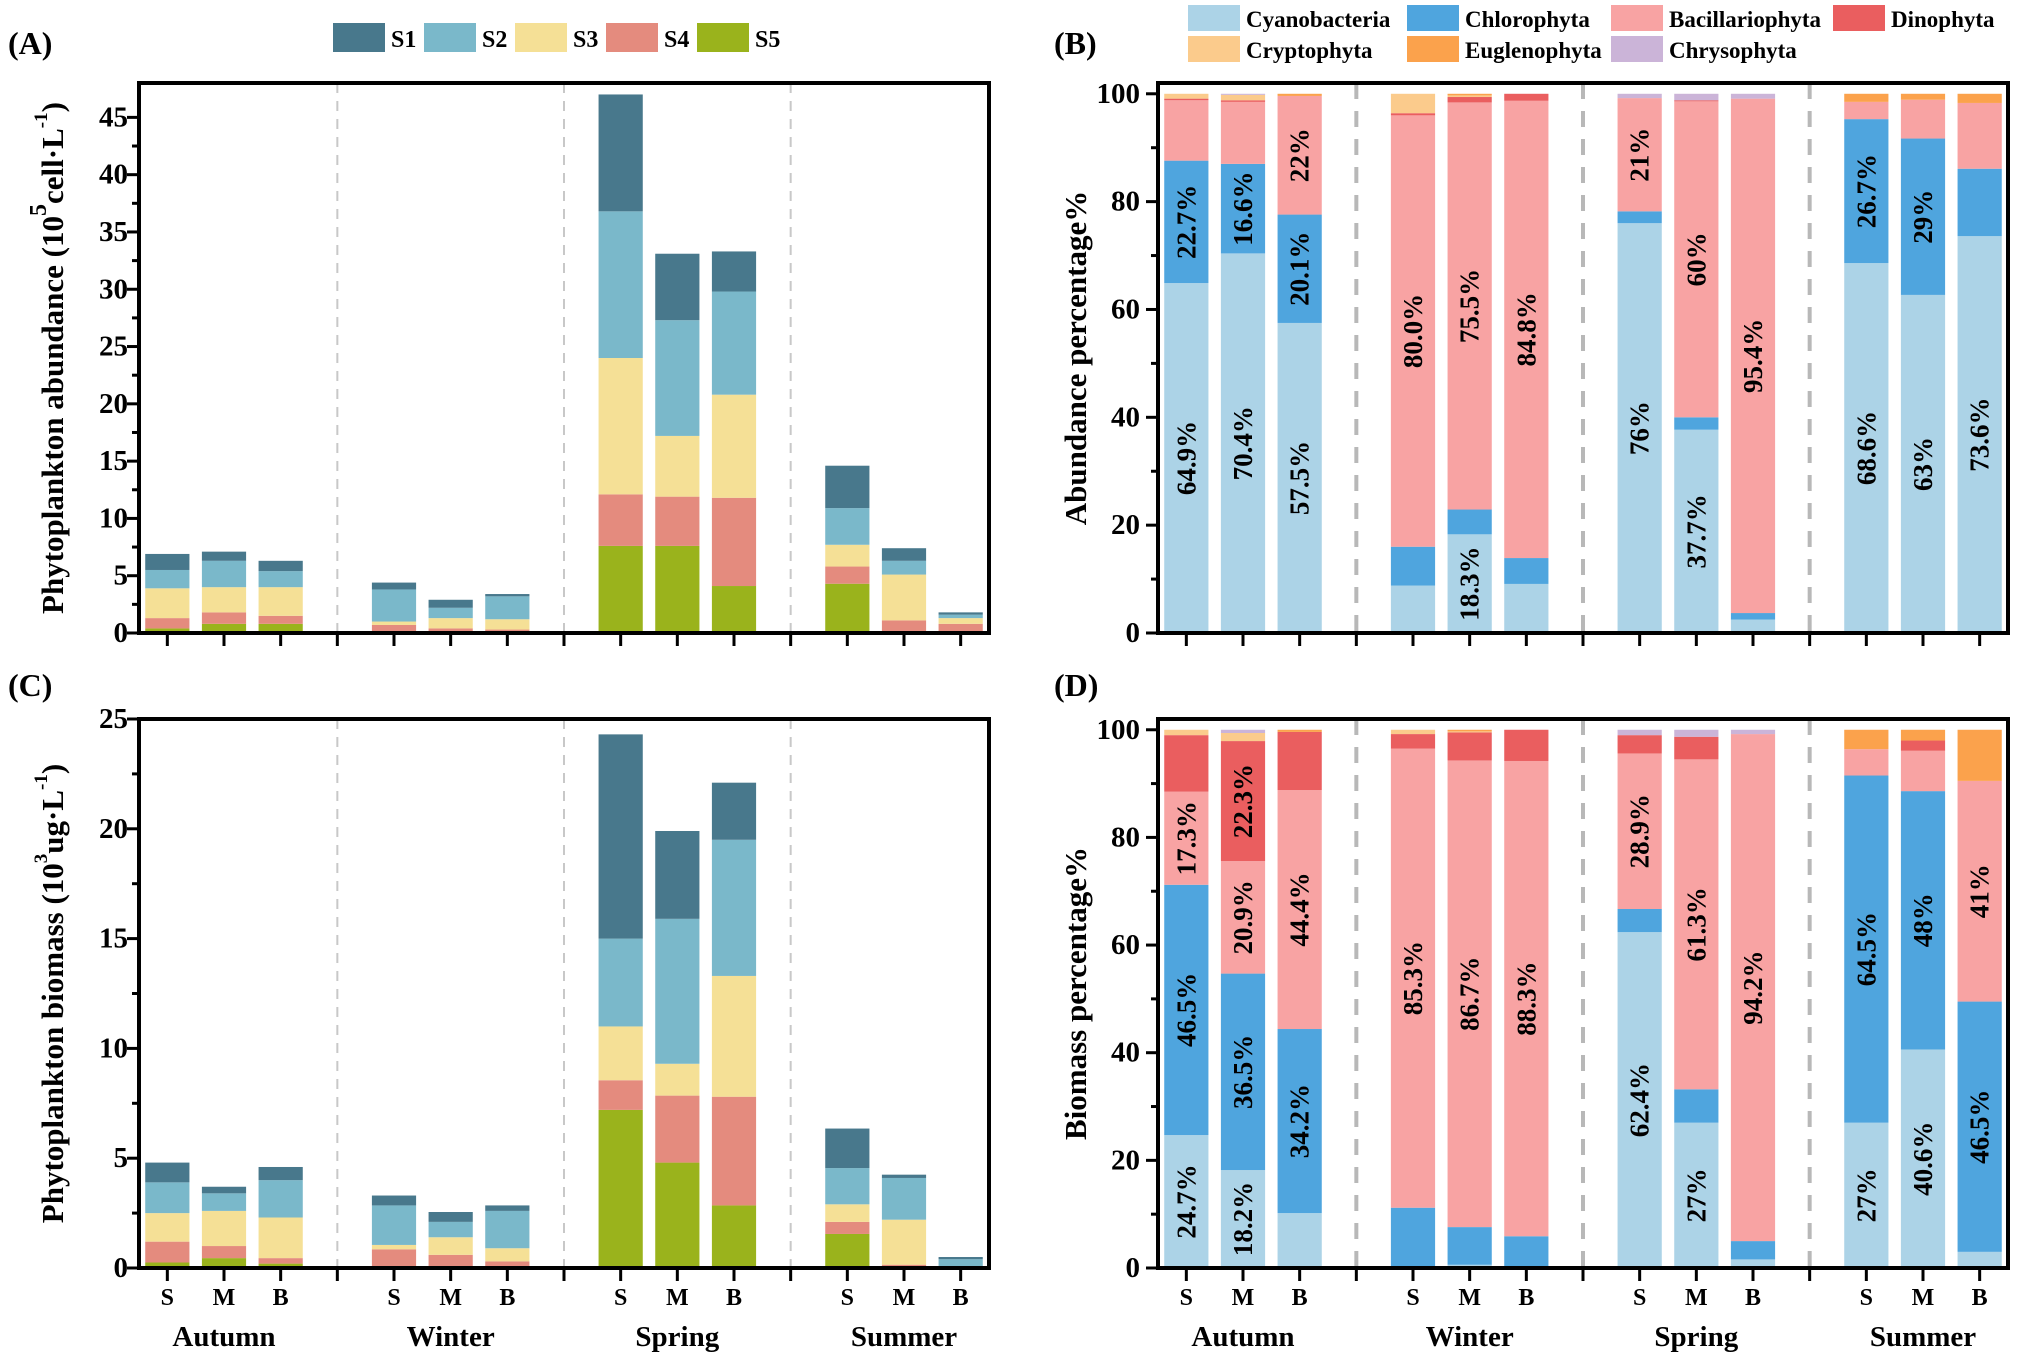  Describe the element at coordinates (1413, 363) in the screenshot. I see `stacked-bar: 80.0%` at that location.